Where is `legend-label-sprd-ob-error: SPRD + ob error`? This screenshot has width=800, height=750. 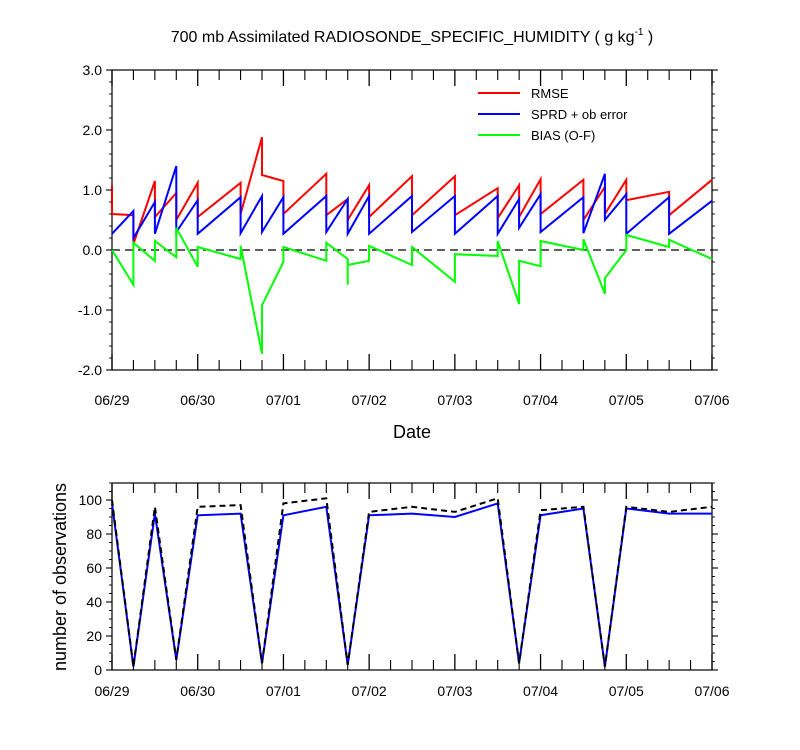
legend-label-sprd-ob-error: SPRD + ob error is located at coordinates (579, 114).